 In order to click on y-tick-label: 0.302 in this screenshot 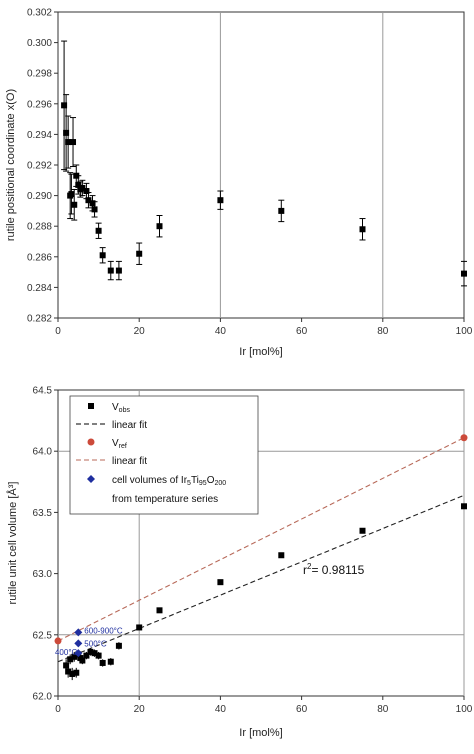, I will do `click(39, 13)`.